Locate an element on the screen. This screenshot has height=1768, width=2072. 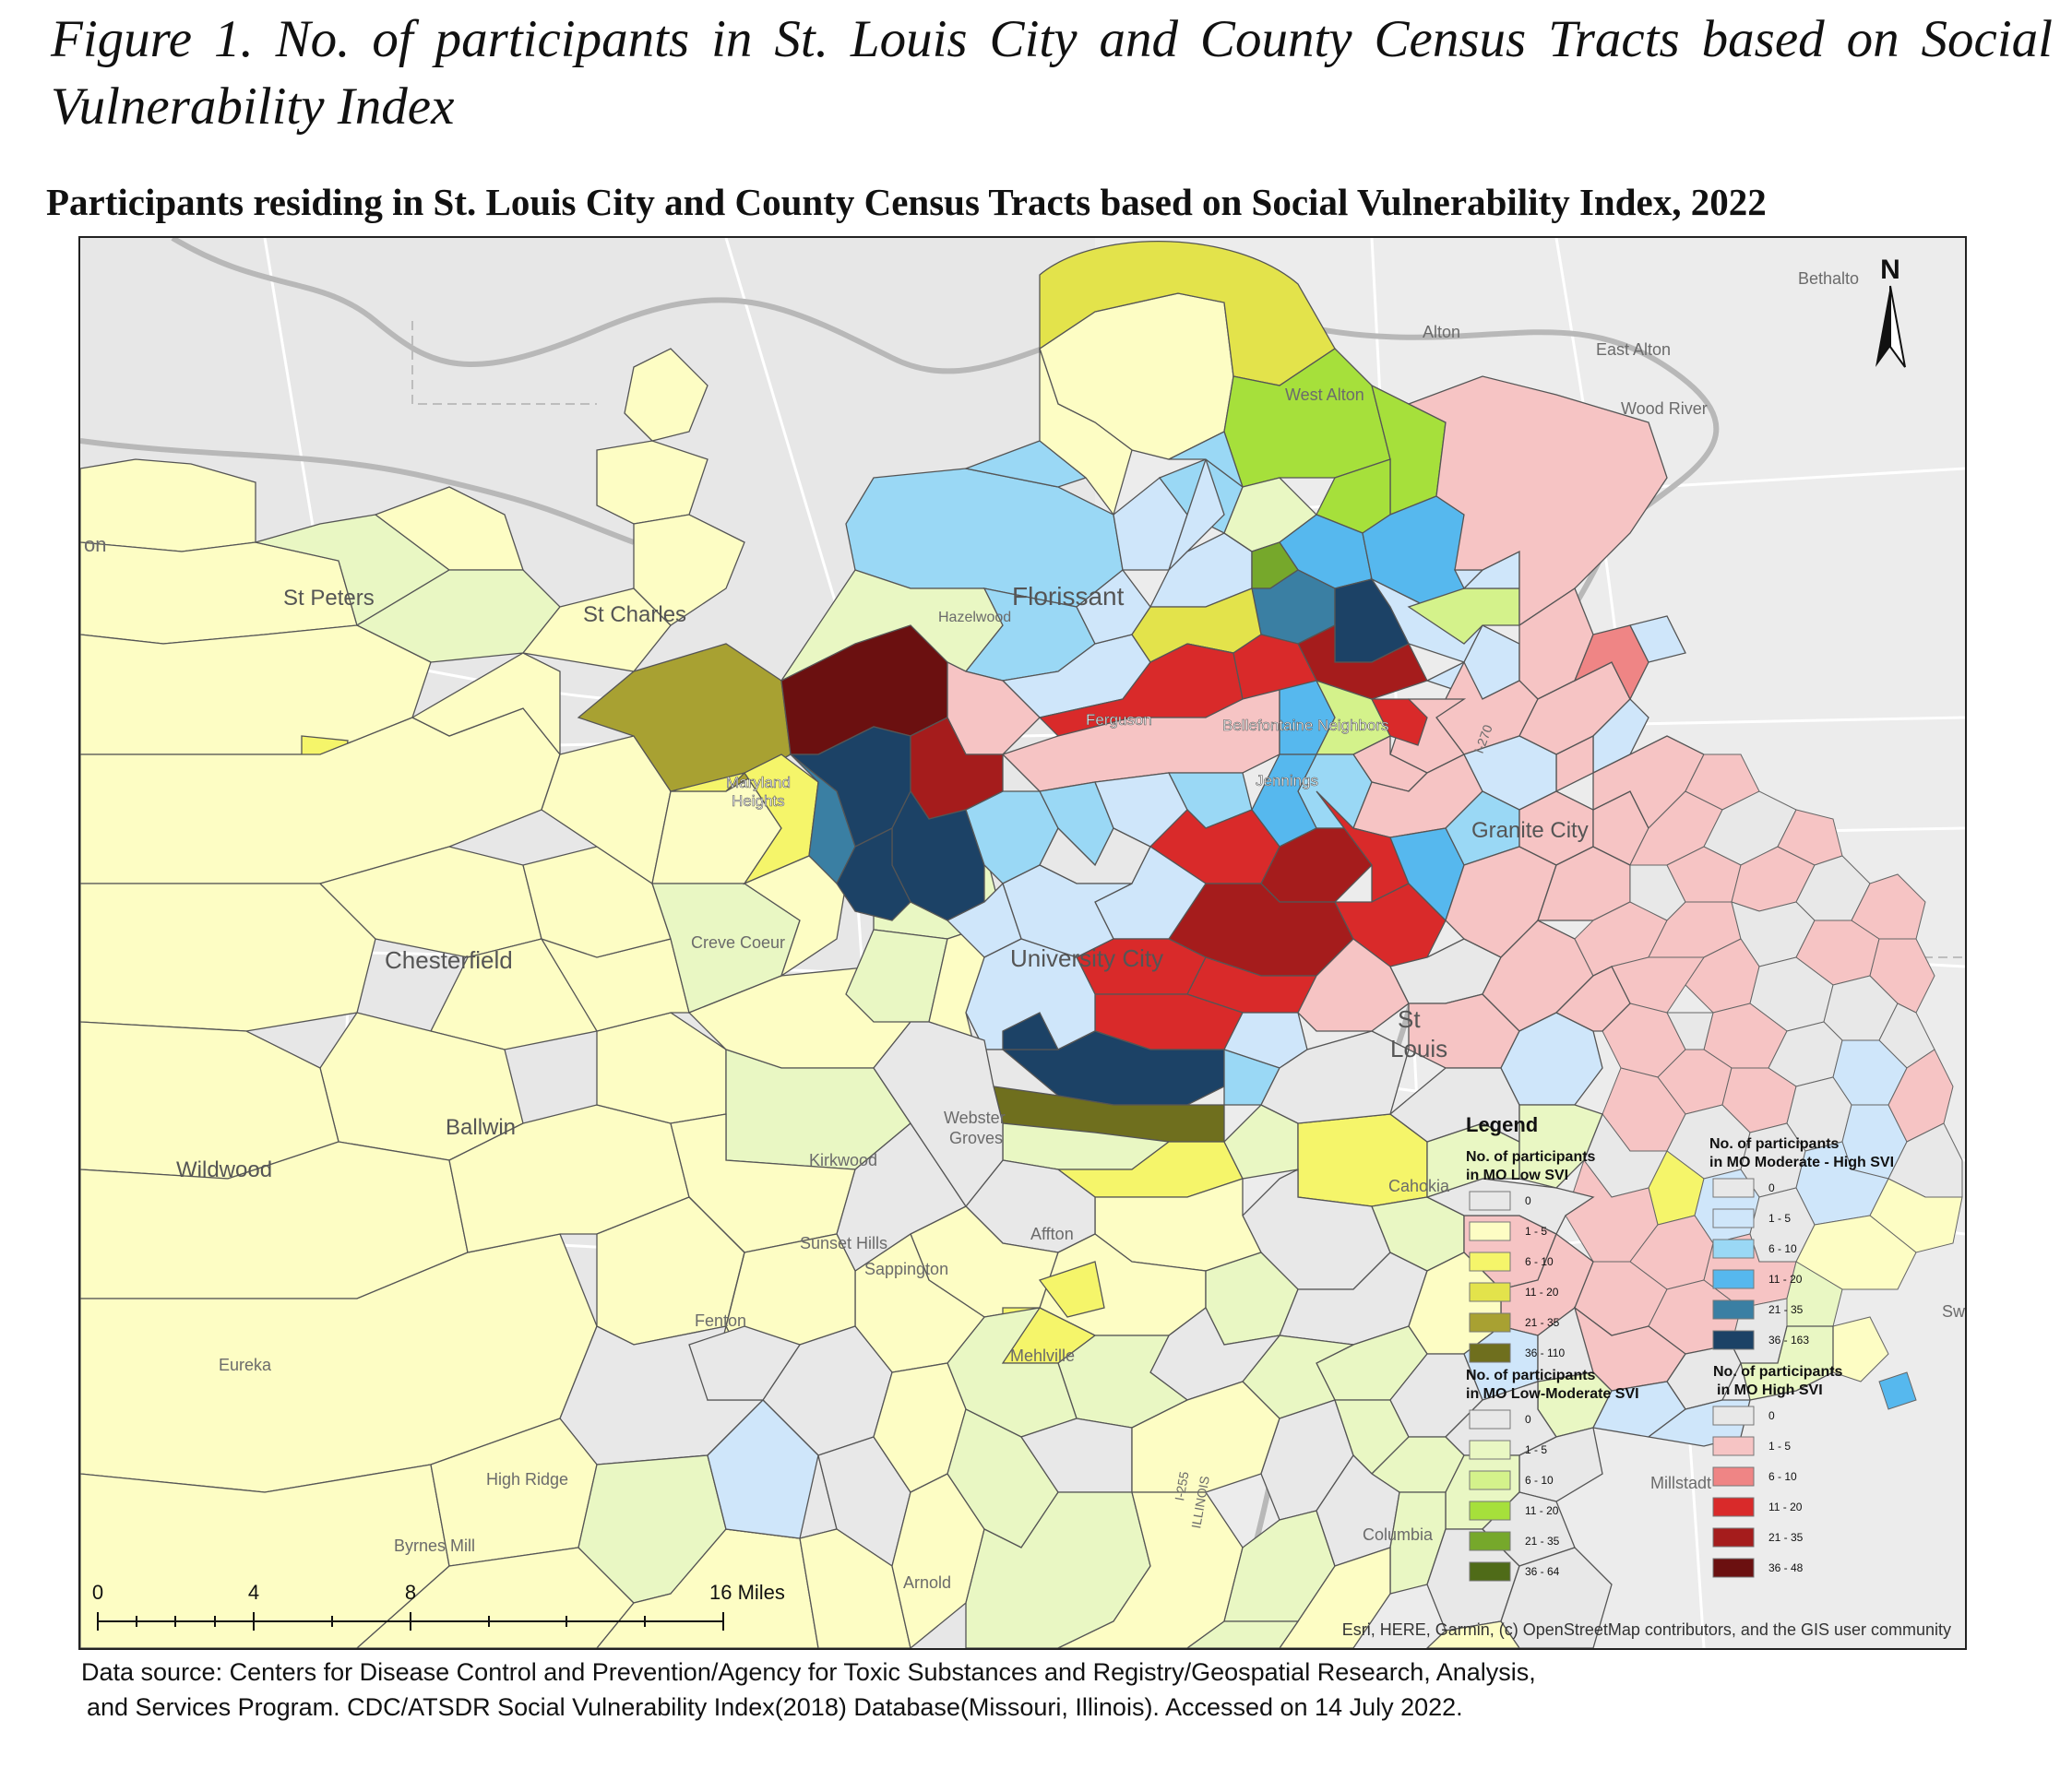
place-st-peters: St Peters is located at coordinates (329, 598).